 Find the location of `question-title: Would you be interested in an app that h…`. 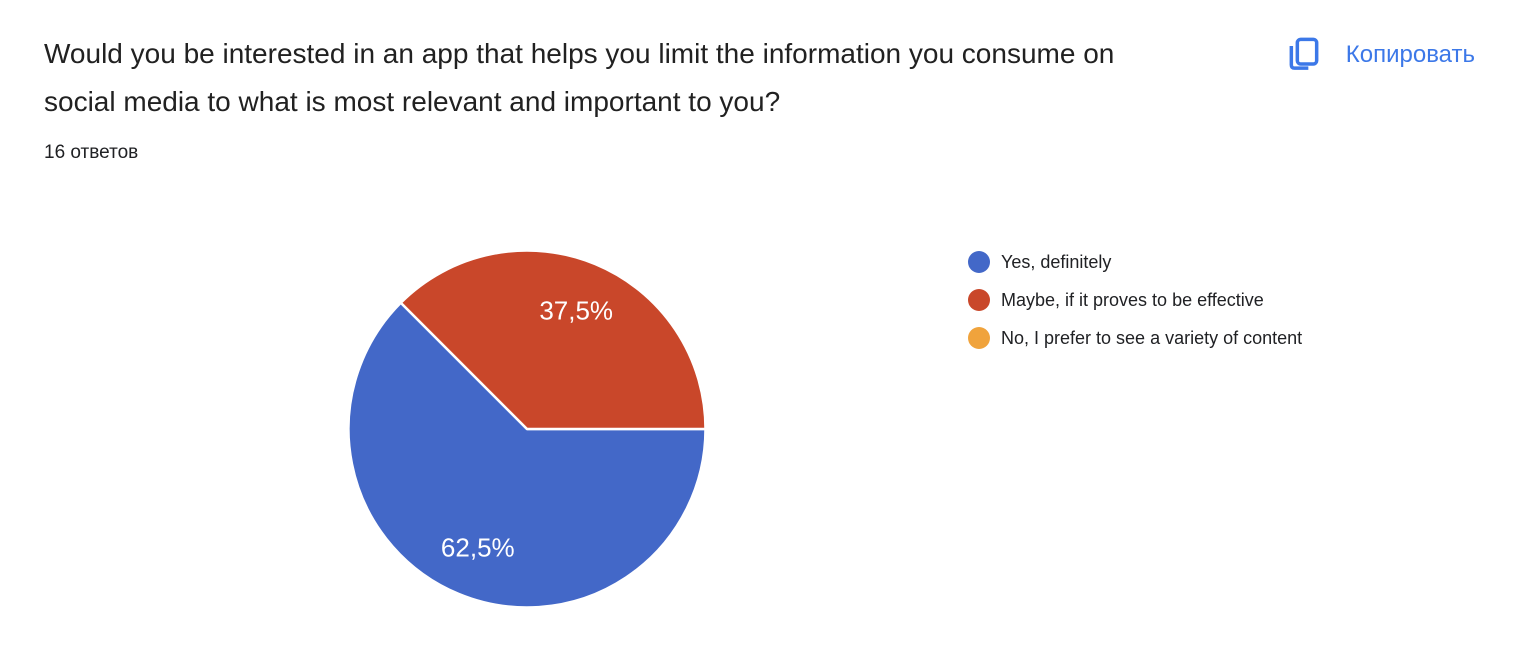

question-title: Would you be interested in an app that h… is located at coordinates (579, 77).